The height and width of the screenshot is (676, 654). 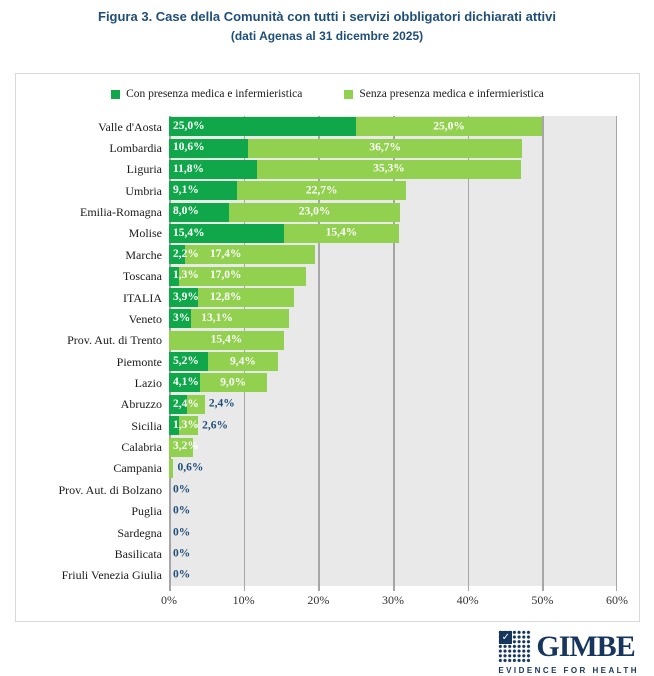 I want to click on category-label: Emilia-Romagna, so click(x=121, y=212).